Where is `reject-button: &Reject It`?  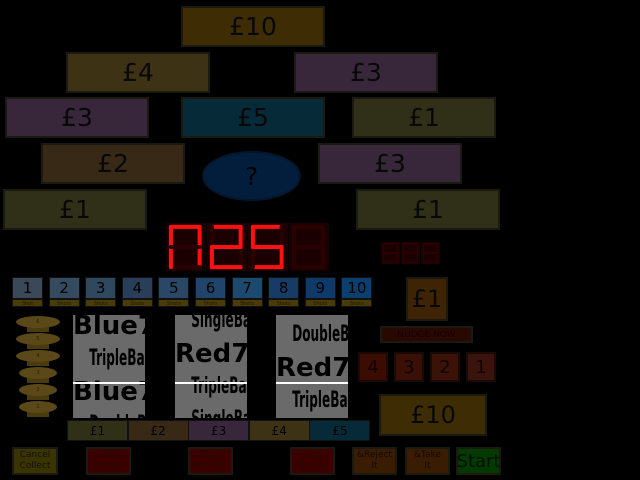 reject-button: &Reject It is located at coordinates (374, 461).